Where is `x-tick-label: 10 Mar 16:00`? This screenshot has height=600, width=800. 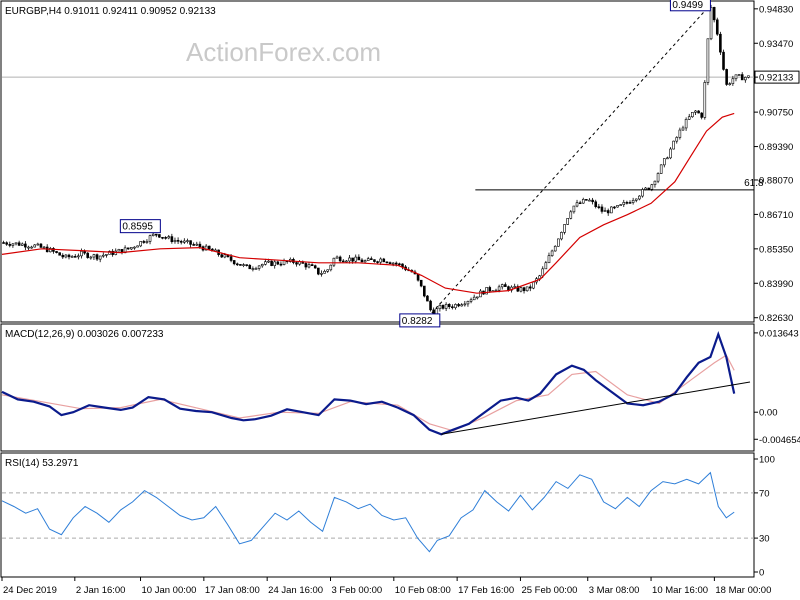
x-tick-label: 10 Mar 16:00 is located at coordinates (680, 590).